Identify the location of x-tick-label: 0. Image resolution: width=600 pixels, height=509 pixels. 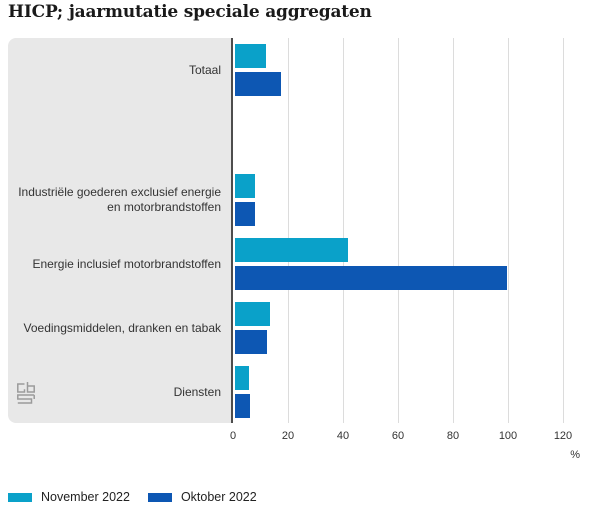
(233, 436).